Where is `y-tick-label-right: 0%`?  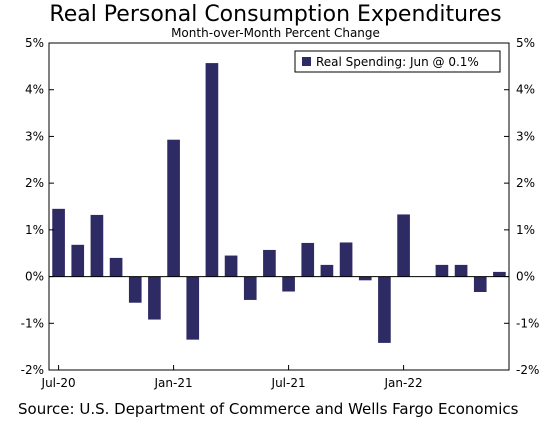
y-tick-label-right: 0% is located at coordinates (525, 277).